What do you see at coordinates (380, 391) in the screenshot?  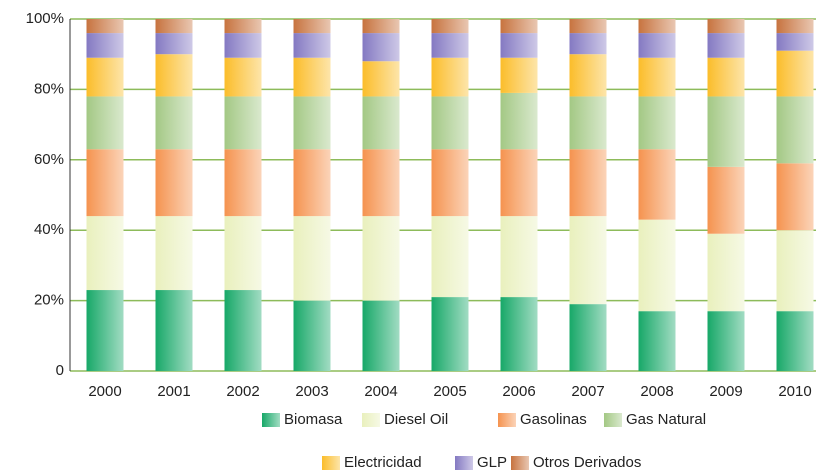 I see `x-tick-label: 2004` at bounding box center [380, 391].